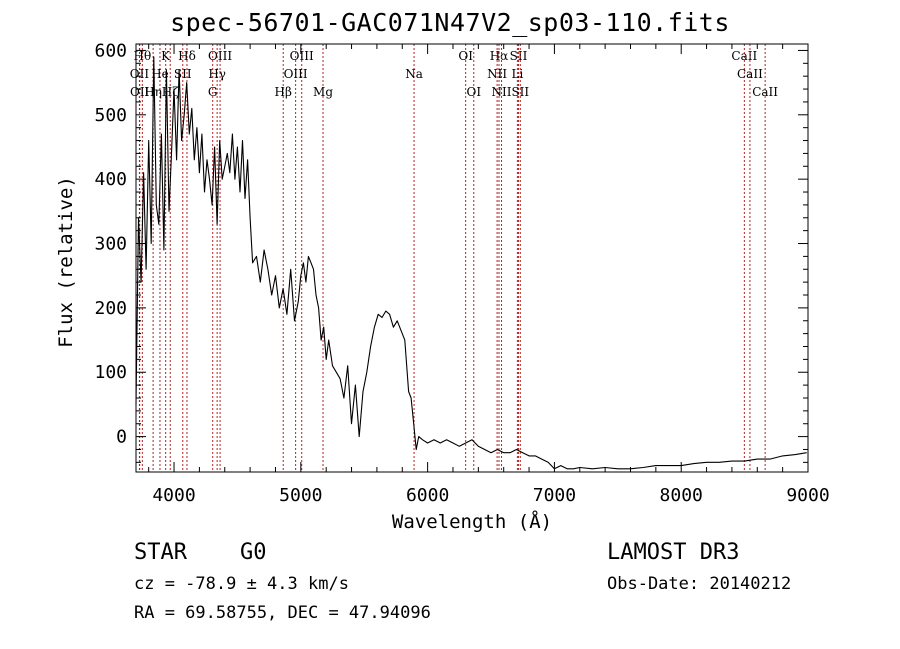 The width and height of the screenshot is (900, 649). Describe the element at coordinates (681, 495) in the screenshot. I see `x-tick-label: 8000` at that location.